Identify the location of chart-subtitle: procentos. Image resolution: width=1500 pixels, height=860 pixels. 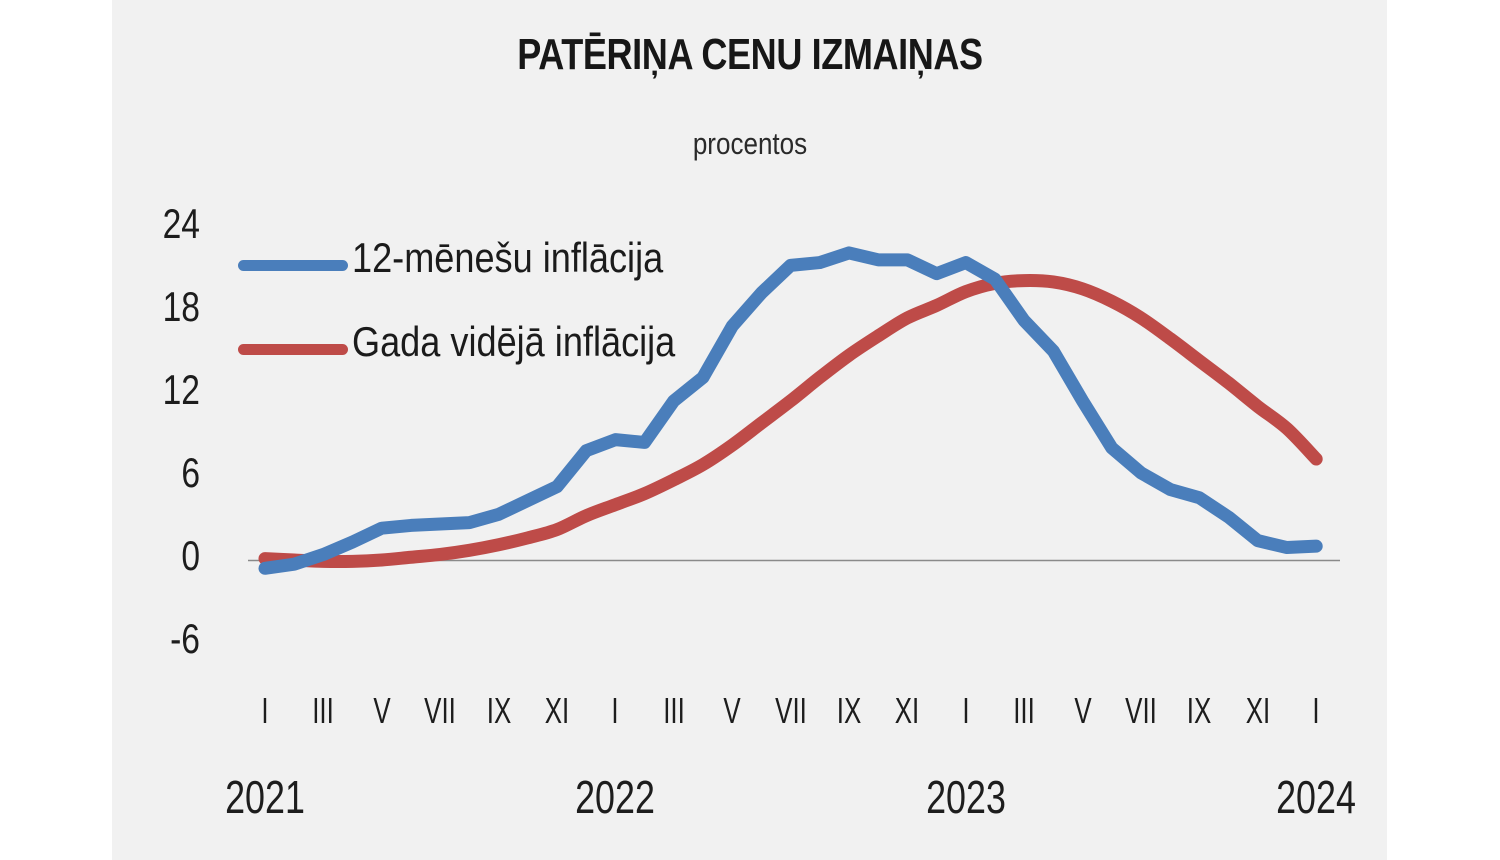
(750, 143).